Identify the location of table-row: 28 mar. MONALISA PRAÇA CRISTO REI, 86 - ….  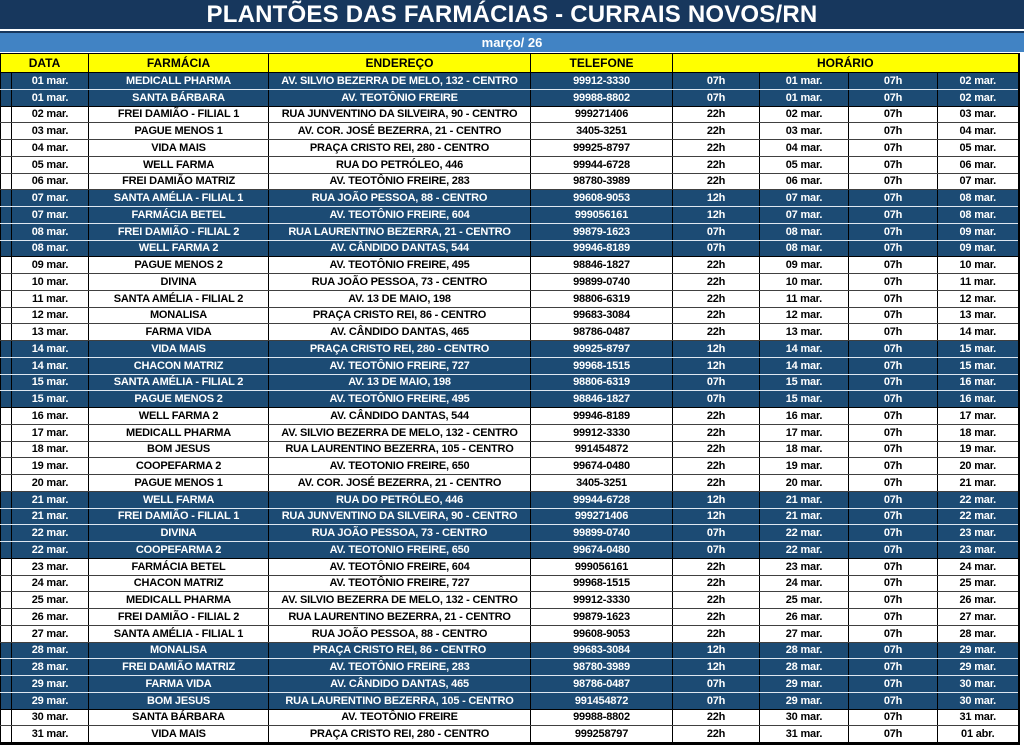
(510, 651).